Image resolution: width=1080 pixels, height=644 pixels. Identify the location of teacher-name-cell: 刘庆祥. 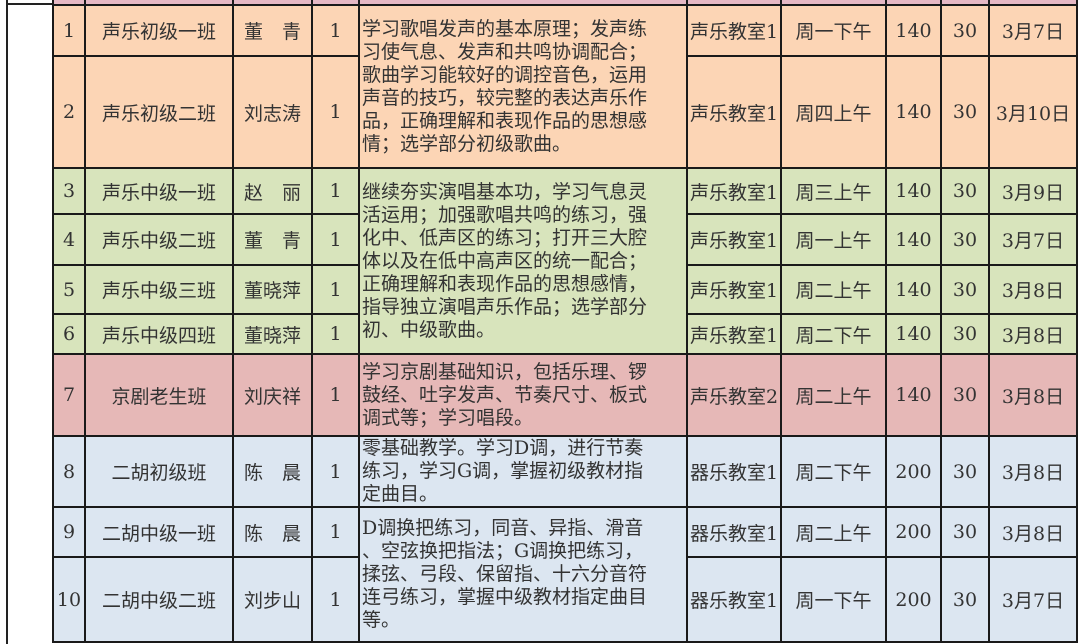
(272, 395).